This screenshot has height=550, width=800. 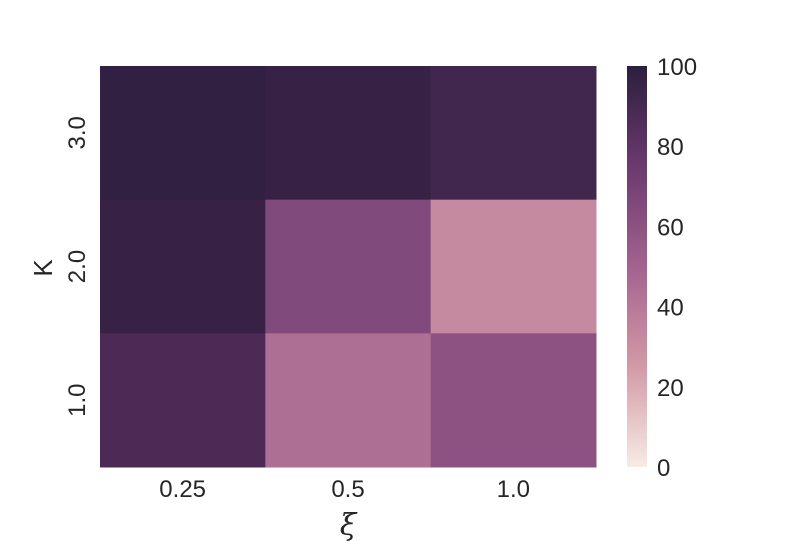 What do you see at coordinates (347, 489) in the screenshot?
I see `x-tick-label: 0.5` at bounding box center [347, 489].